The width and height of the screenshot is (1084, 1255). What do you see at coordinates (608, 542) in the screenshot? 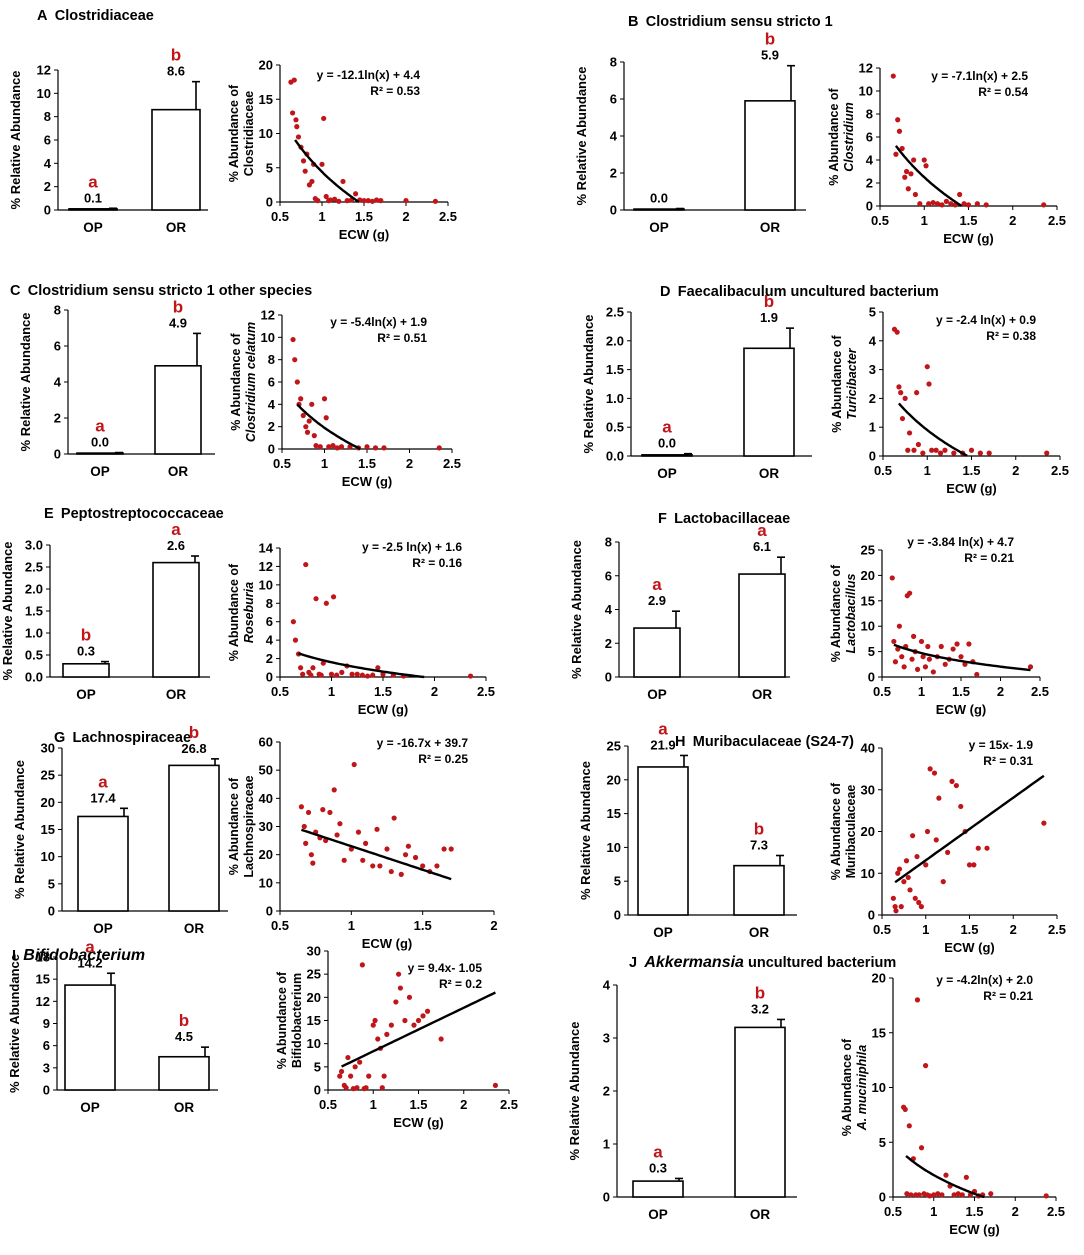
I see `bar-y-tick-label: 8` at bounding box center [608, 542].